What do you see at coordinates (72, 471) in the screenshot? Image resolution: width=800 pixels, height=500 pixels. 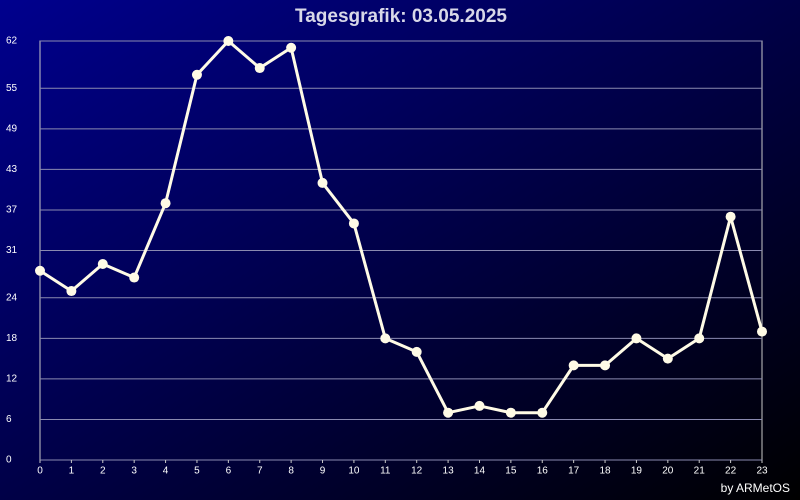 I see `x-tick-label: 1` at bounding box center [72, 471].